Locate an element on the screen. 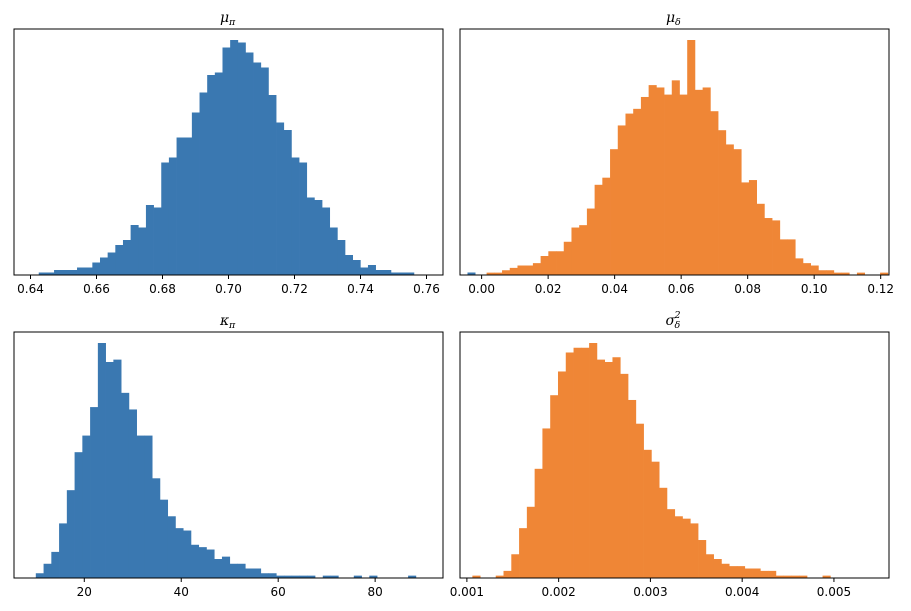 The height and width of the screenshot is (611, 911). x-tick-label: 0.00 is located at coordinates (481, 289).